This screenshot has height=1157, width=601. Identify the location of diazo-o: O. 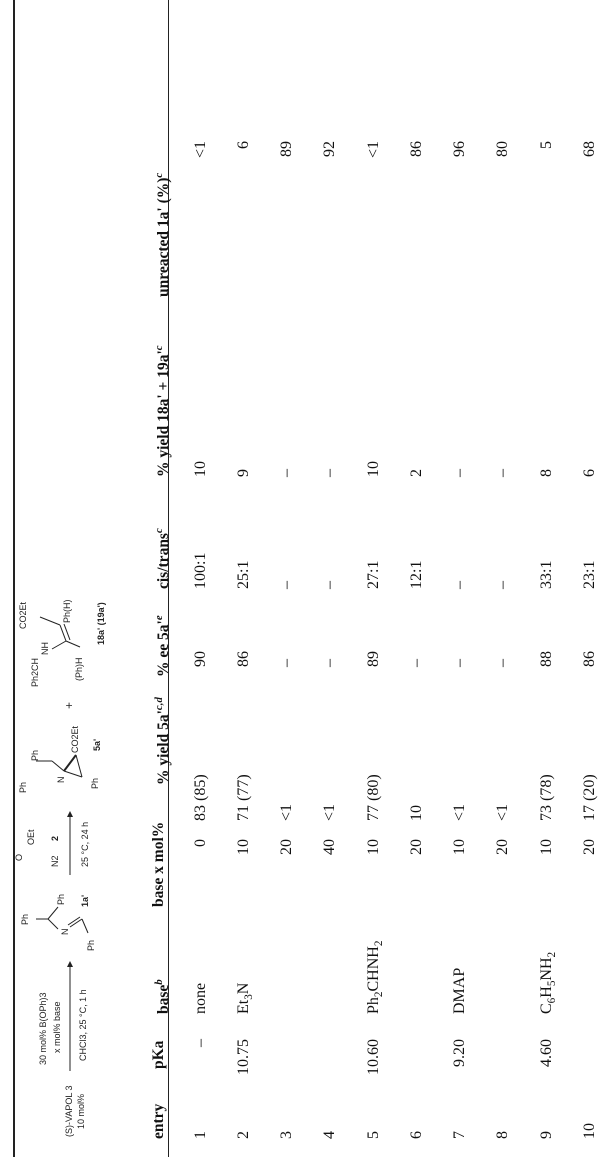
(19, 857).